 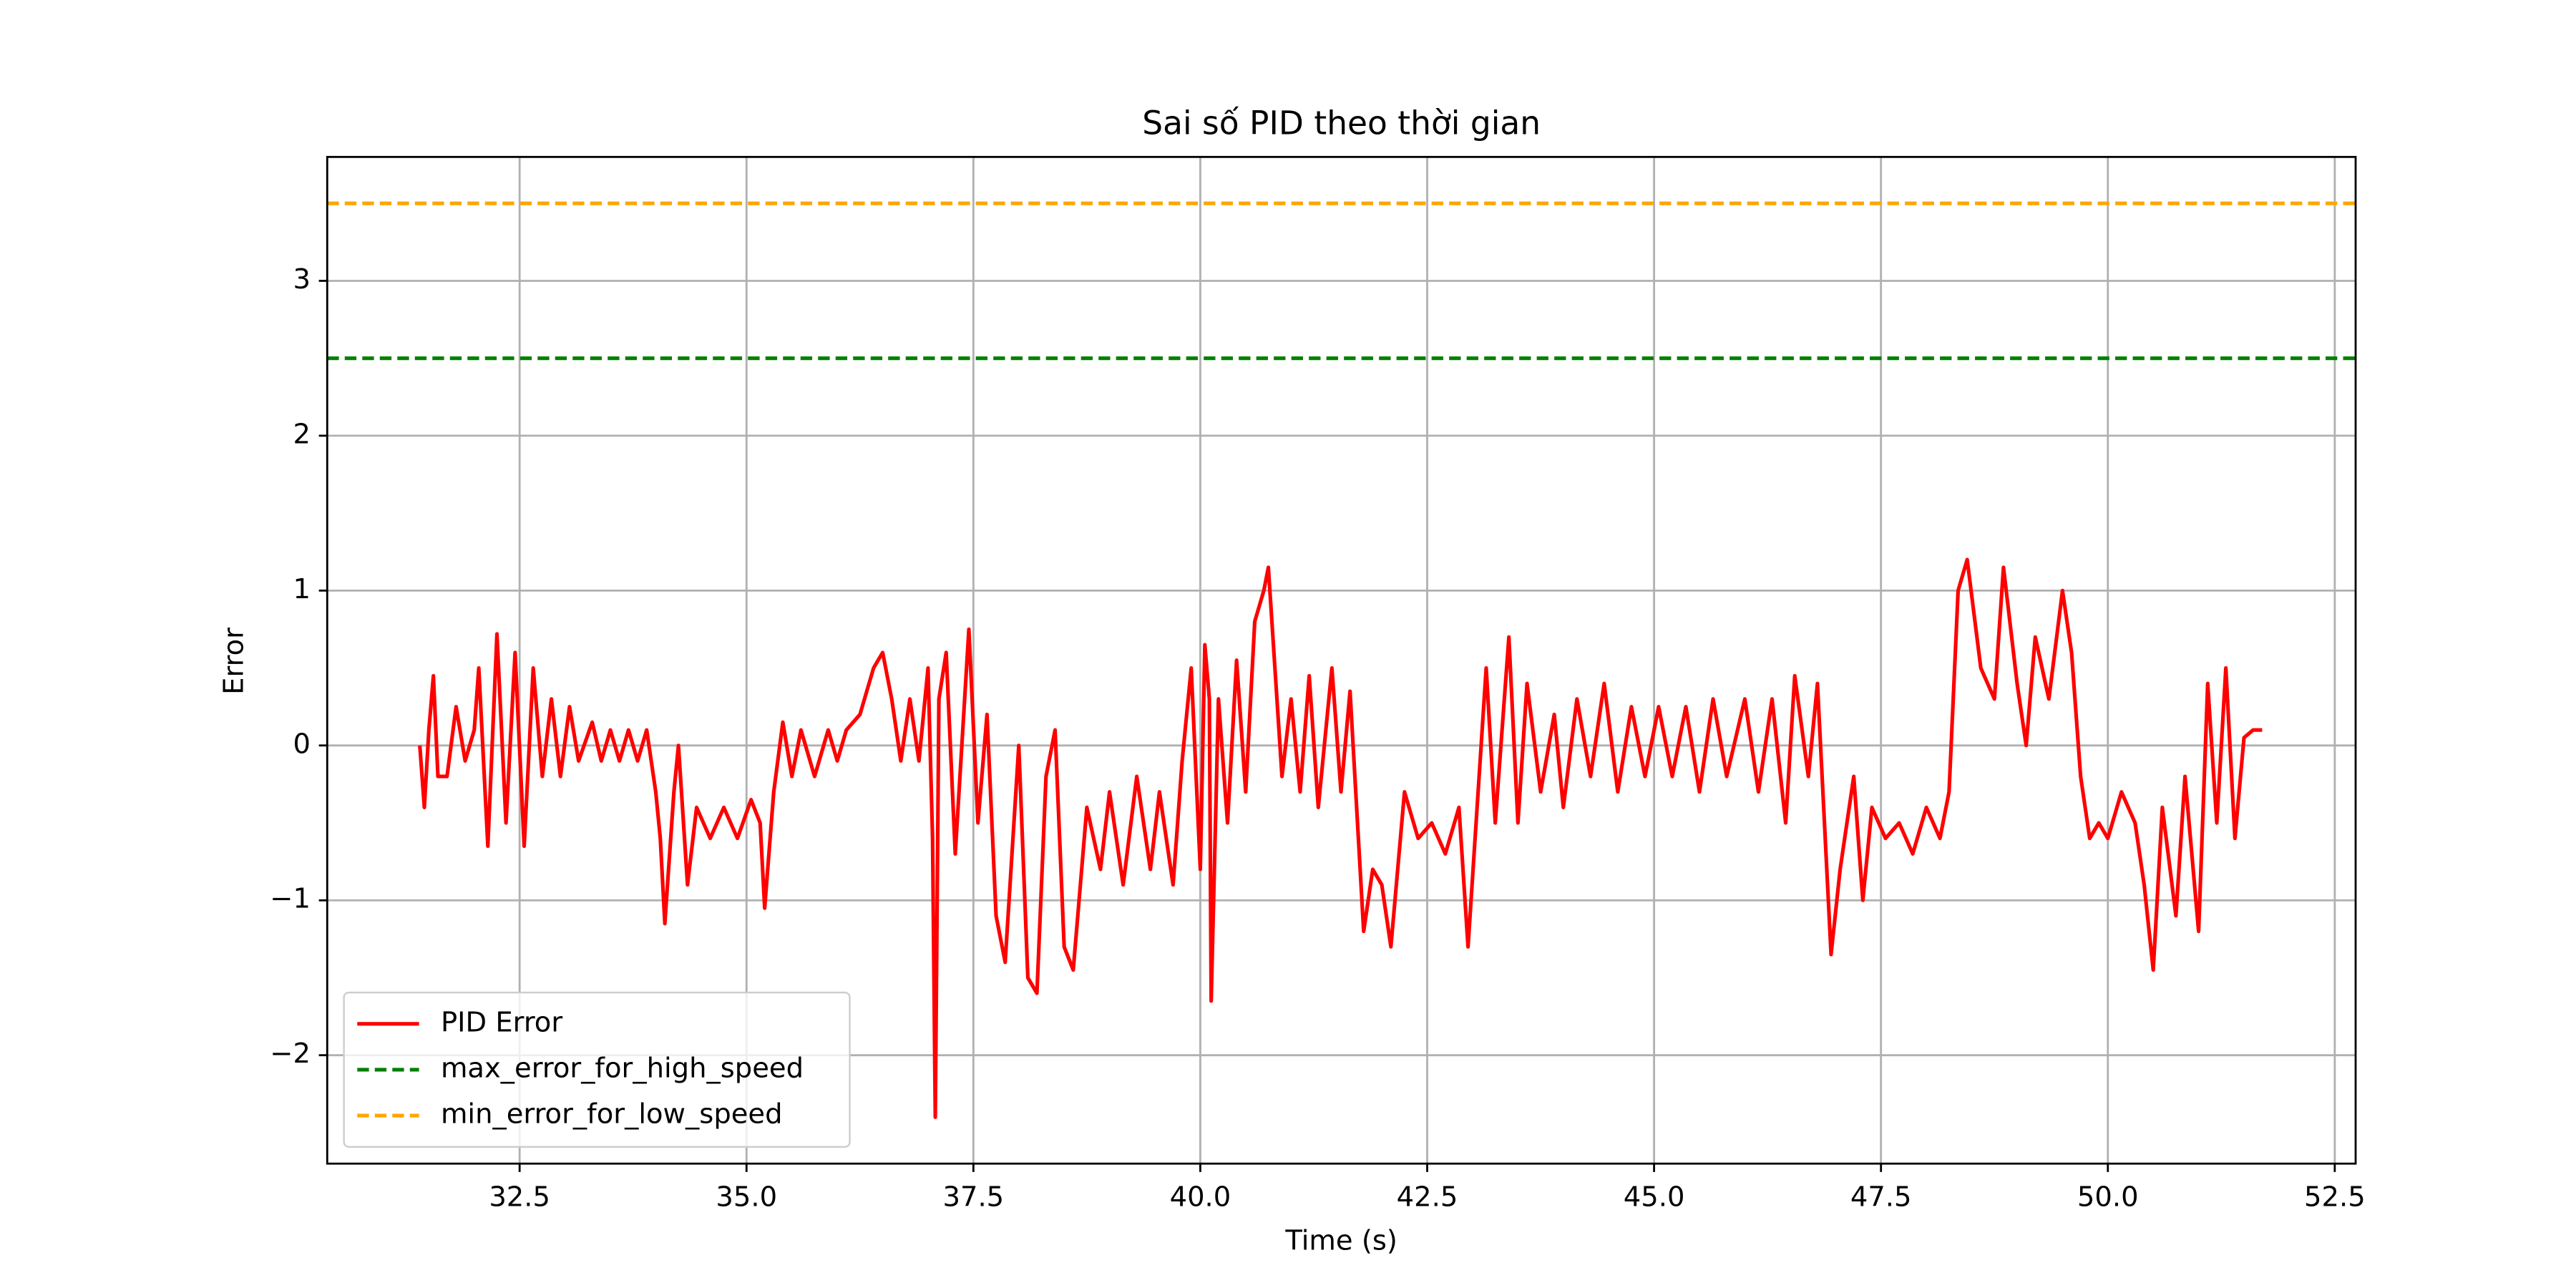 I want to click on x-tick-label: 42.5, so click(x=1427, y=1197).